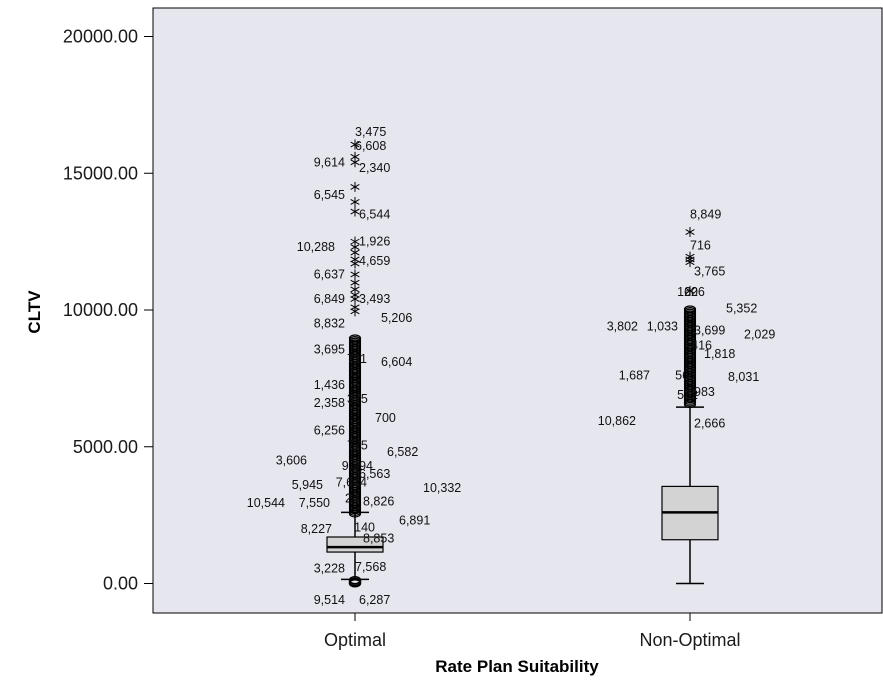  What do you see at coordinates (374, 474) in the screenshot?
I see `outlier-label: 6,563` at bounding box center [374, 474].